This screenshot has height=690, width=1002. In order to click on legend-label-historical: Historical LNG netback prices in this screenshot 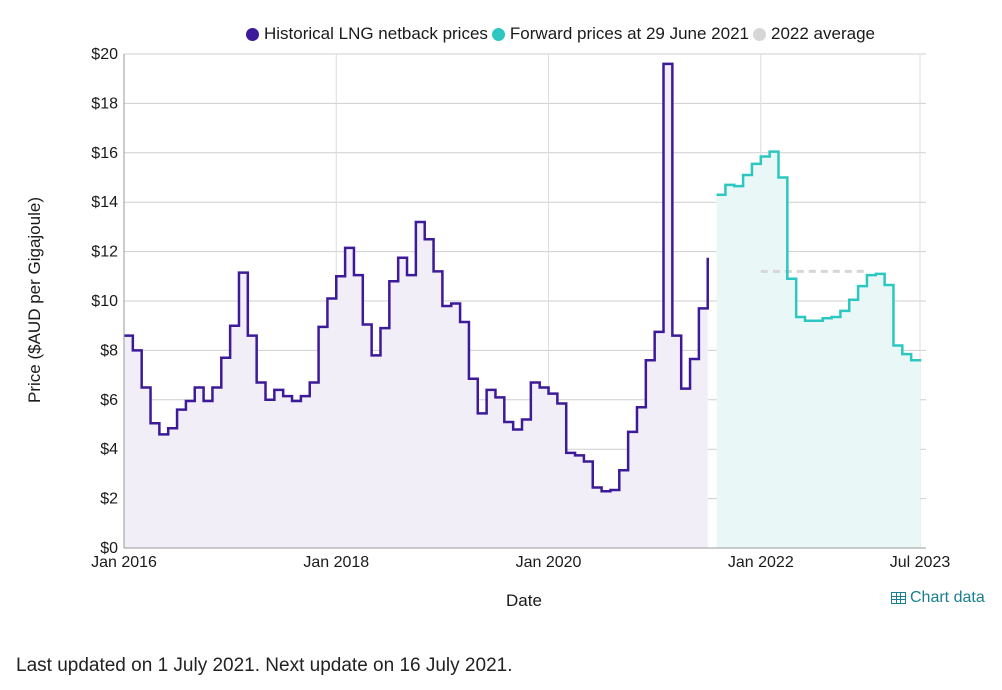, I will do `click(376, 33)`.